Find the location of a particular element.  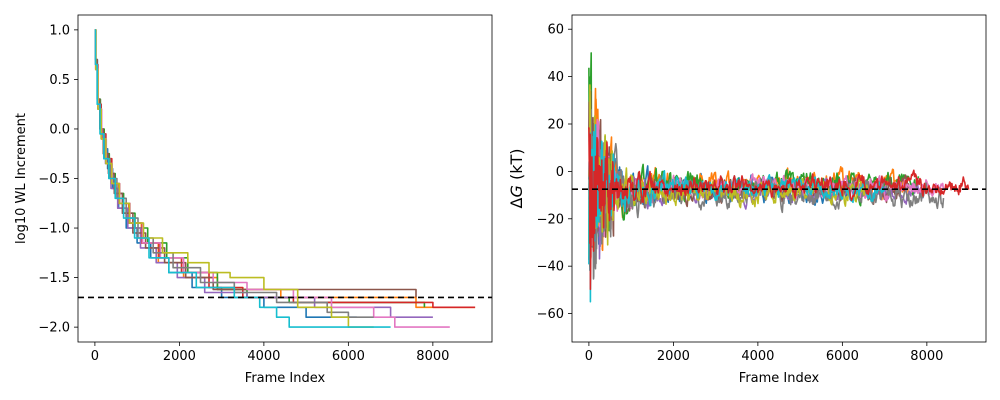

right-chart-x-ticks: 0 2000 4000 6000 8000 is located at coordinates (764, 353).